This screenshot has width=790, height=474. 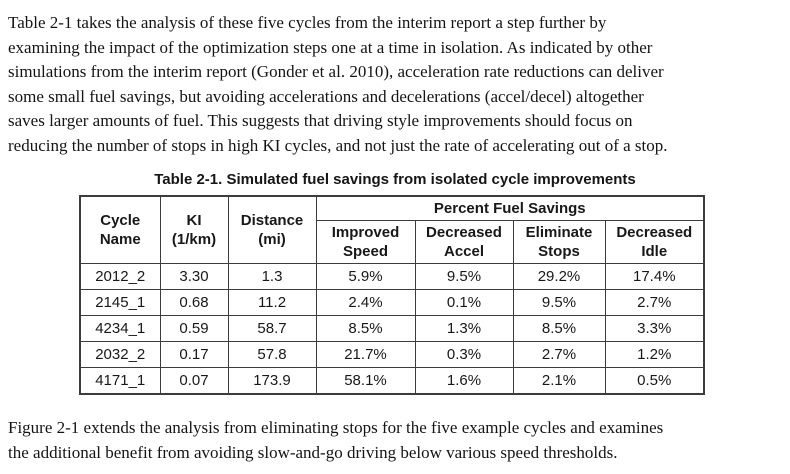 I want to click on cell-improved-speed: 8.5%, so click(x=365, y=328).